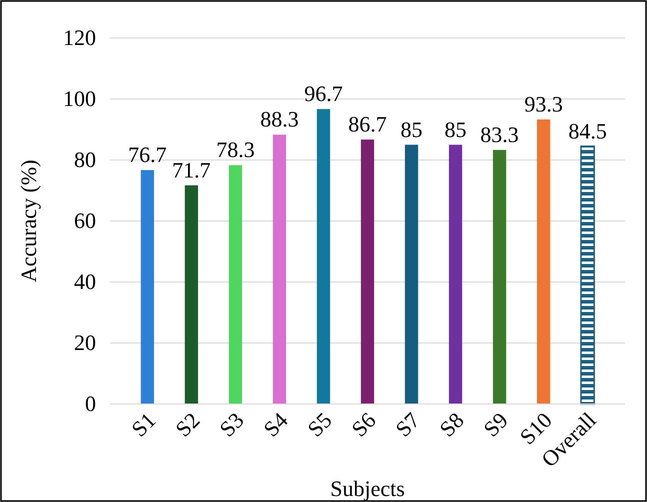 The image size is (647, 502). Describe the element at coordinates (543, 103) in the screenshot. I see `data-label: 93.3` at that location.